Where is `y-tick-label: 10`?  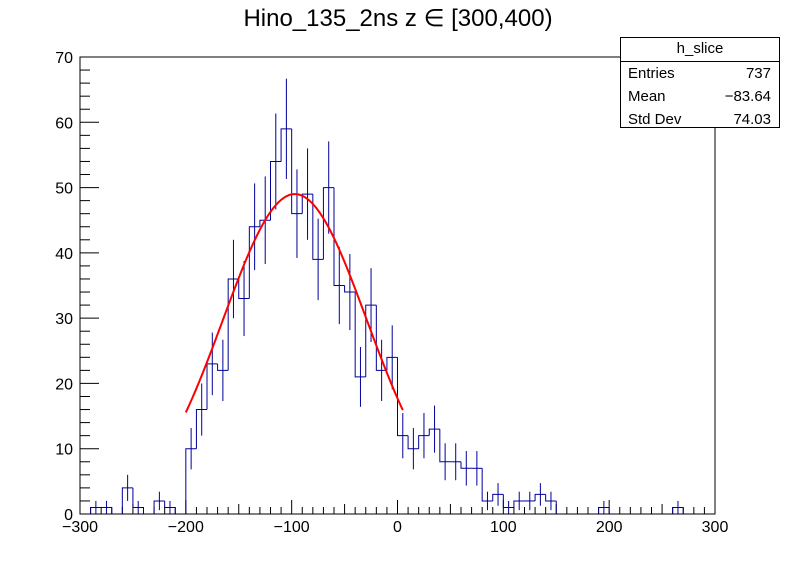
y-tick-label: 10 is located at coordinates (64, 450).